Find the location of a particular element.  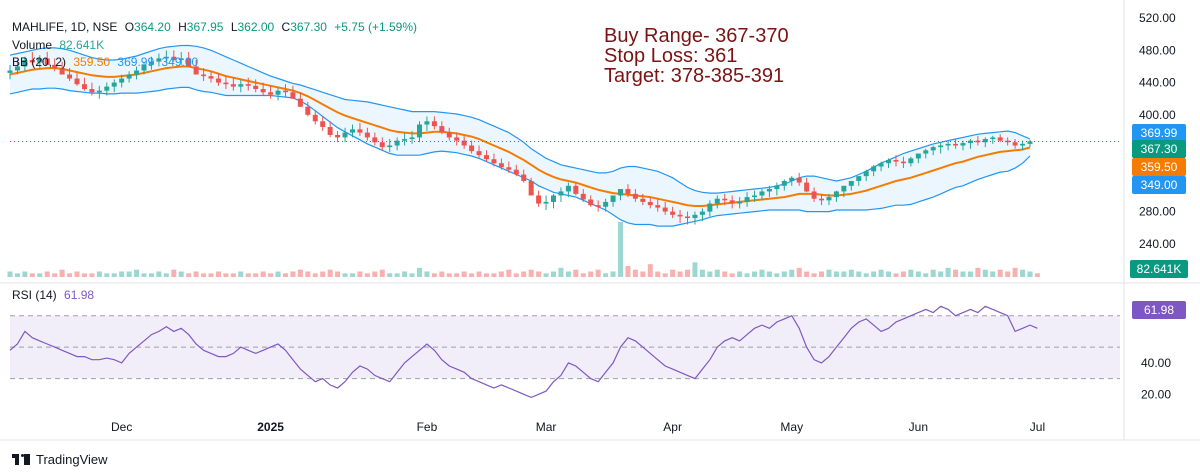

symbol-name: MAHLIFE, 1D, NSE is located at coordinates (65, 27).